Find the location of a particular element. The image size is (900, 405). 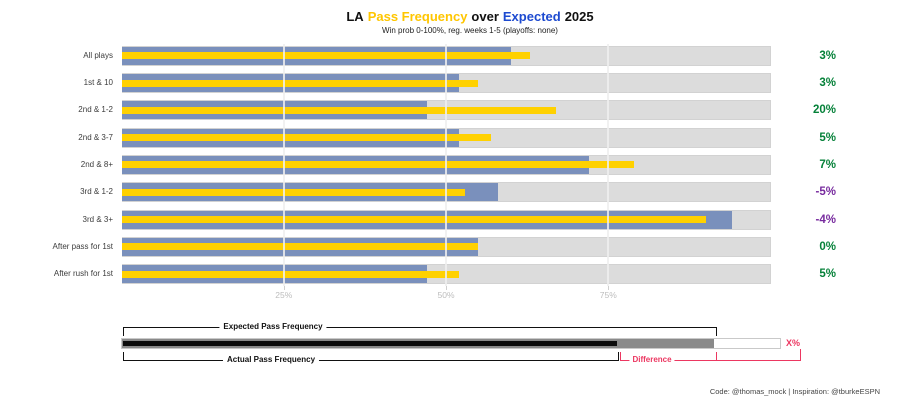

category-label: 3rd & 1-2 is located at coordinates (96, 192).